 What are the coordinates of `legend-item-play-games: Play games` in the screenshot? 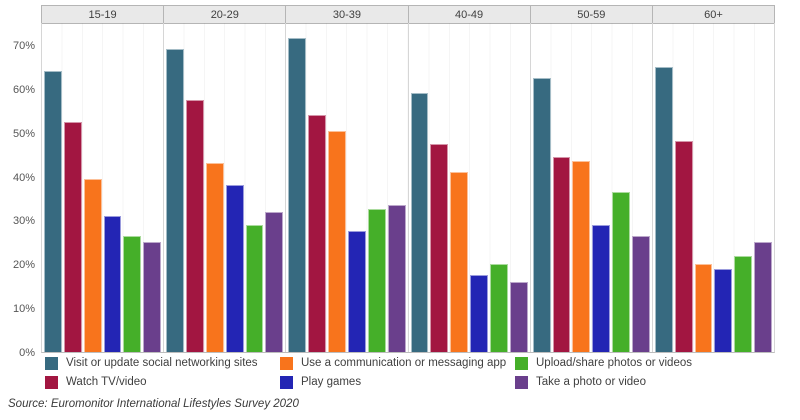 It's located at (393, 382).